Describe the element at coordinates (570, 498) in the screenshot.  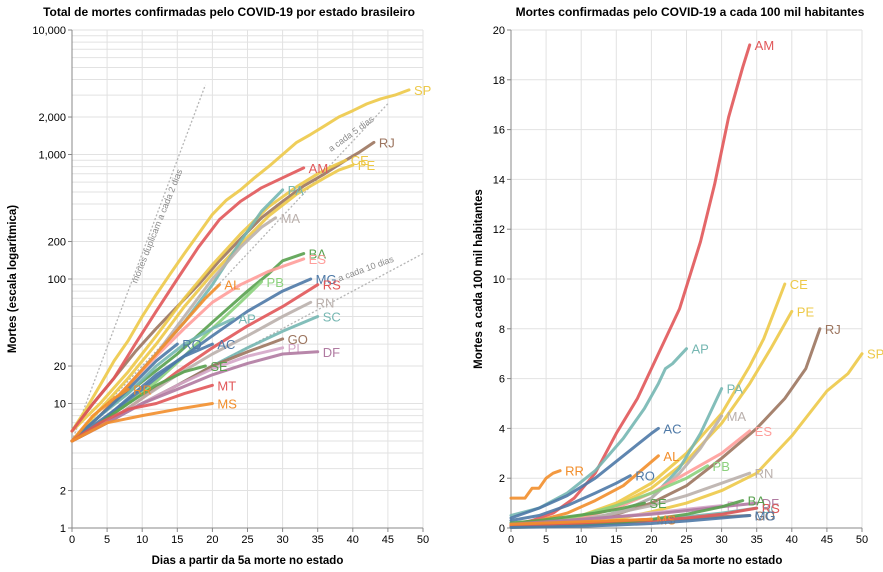
I see `series-line-ro` at that location.